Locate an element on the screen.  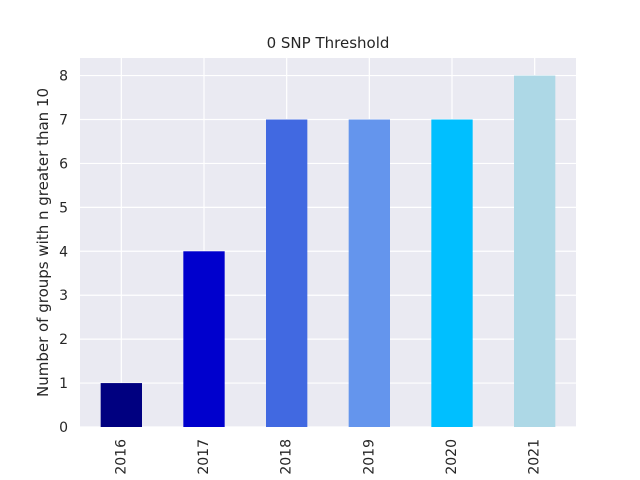
x-tick-label: 2018 is located at coordinates (287, 457).